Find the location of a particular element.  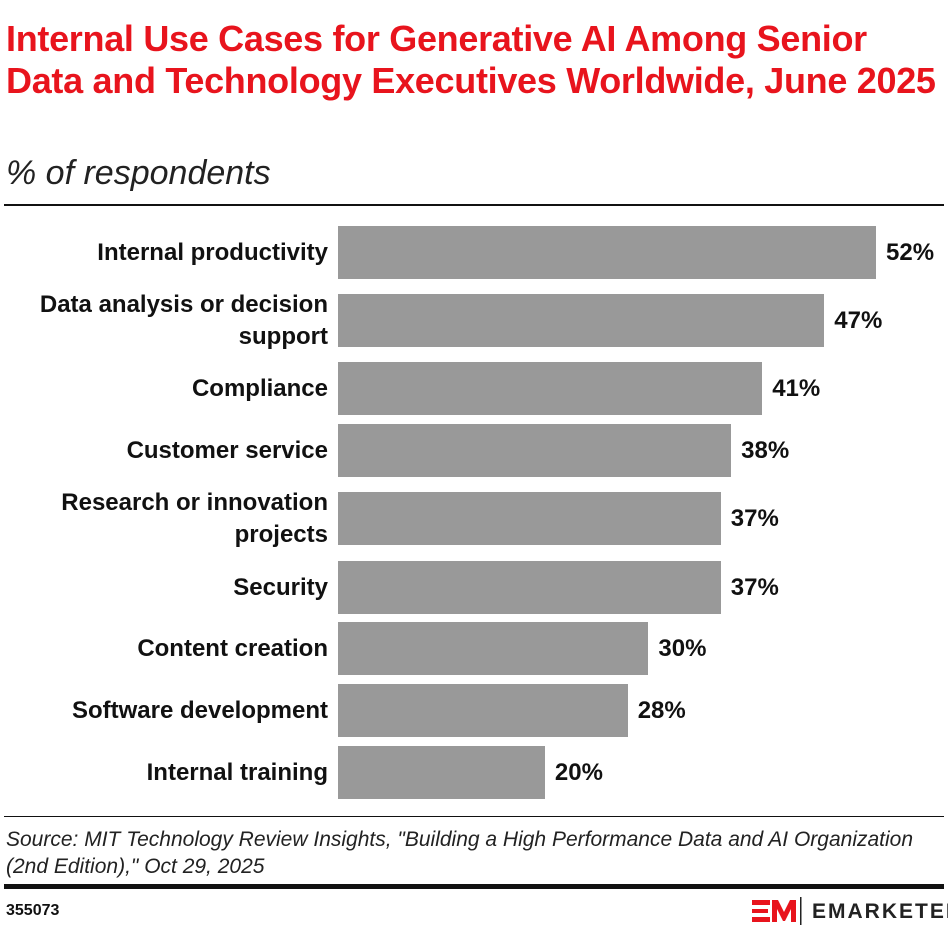

top-divider is located at coordinates (474, 205).